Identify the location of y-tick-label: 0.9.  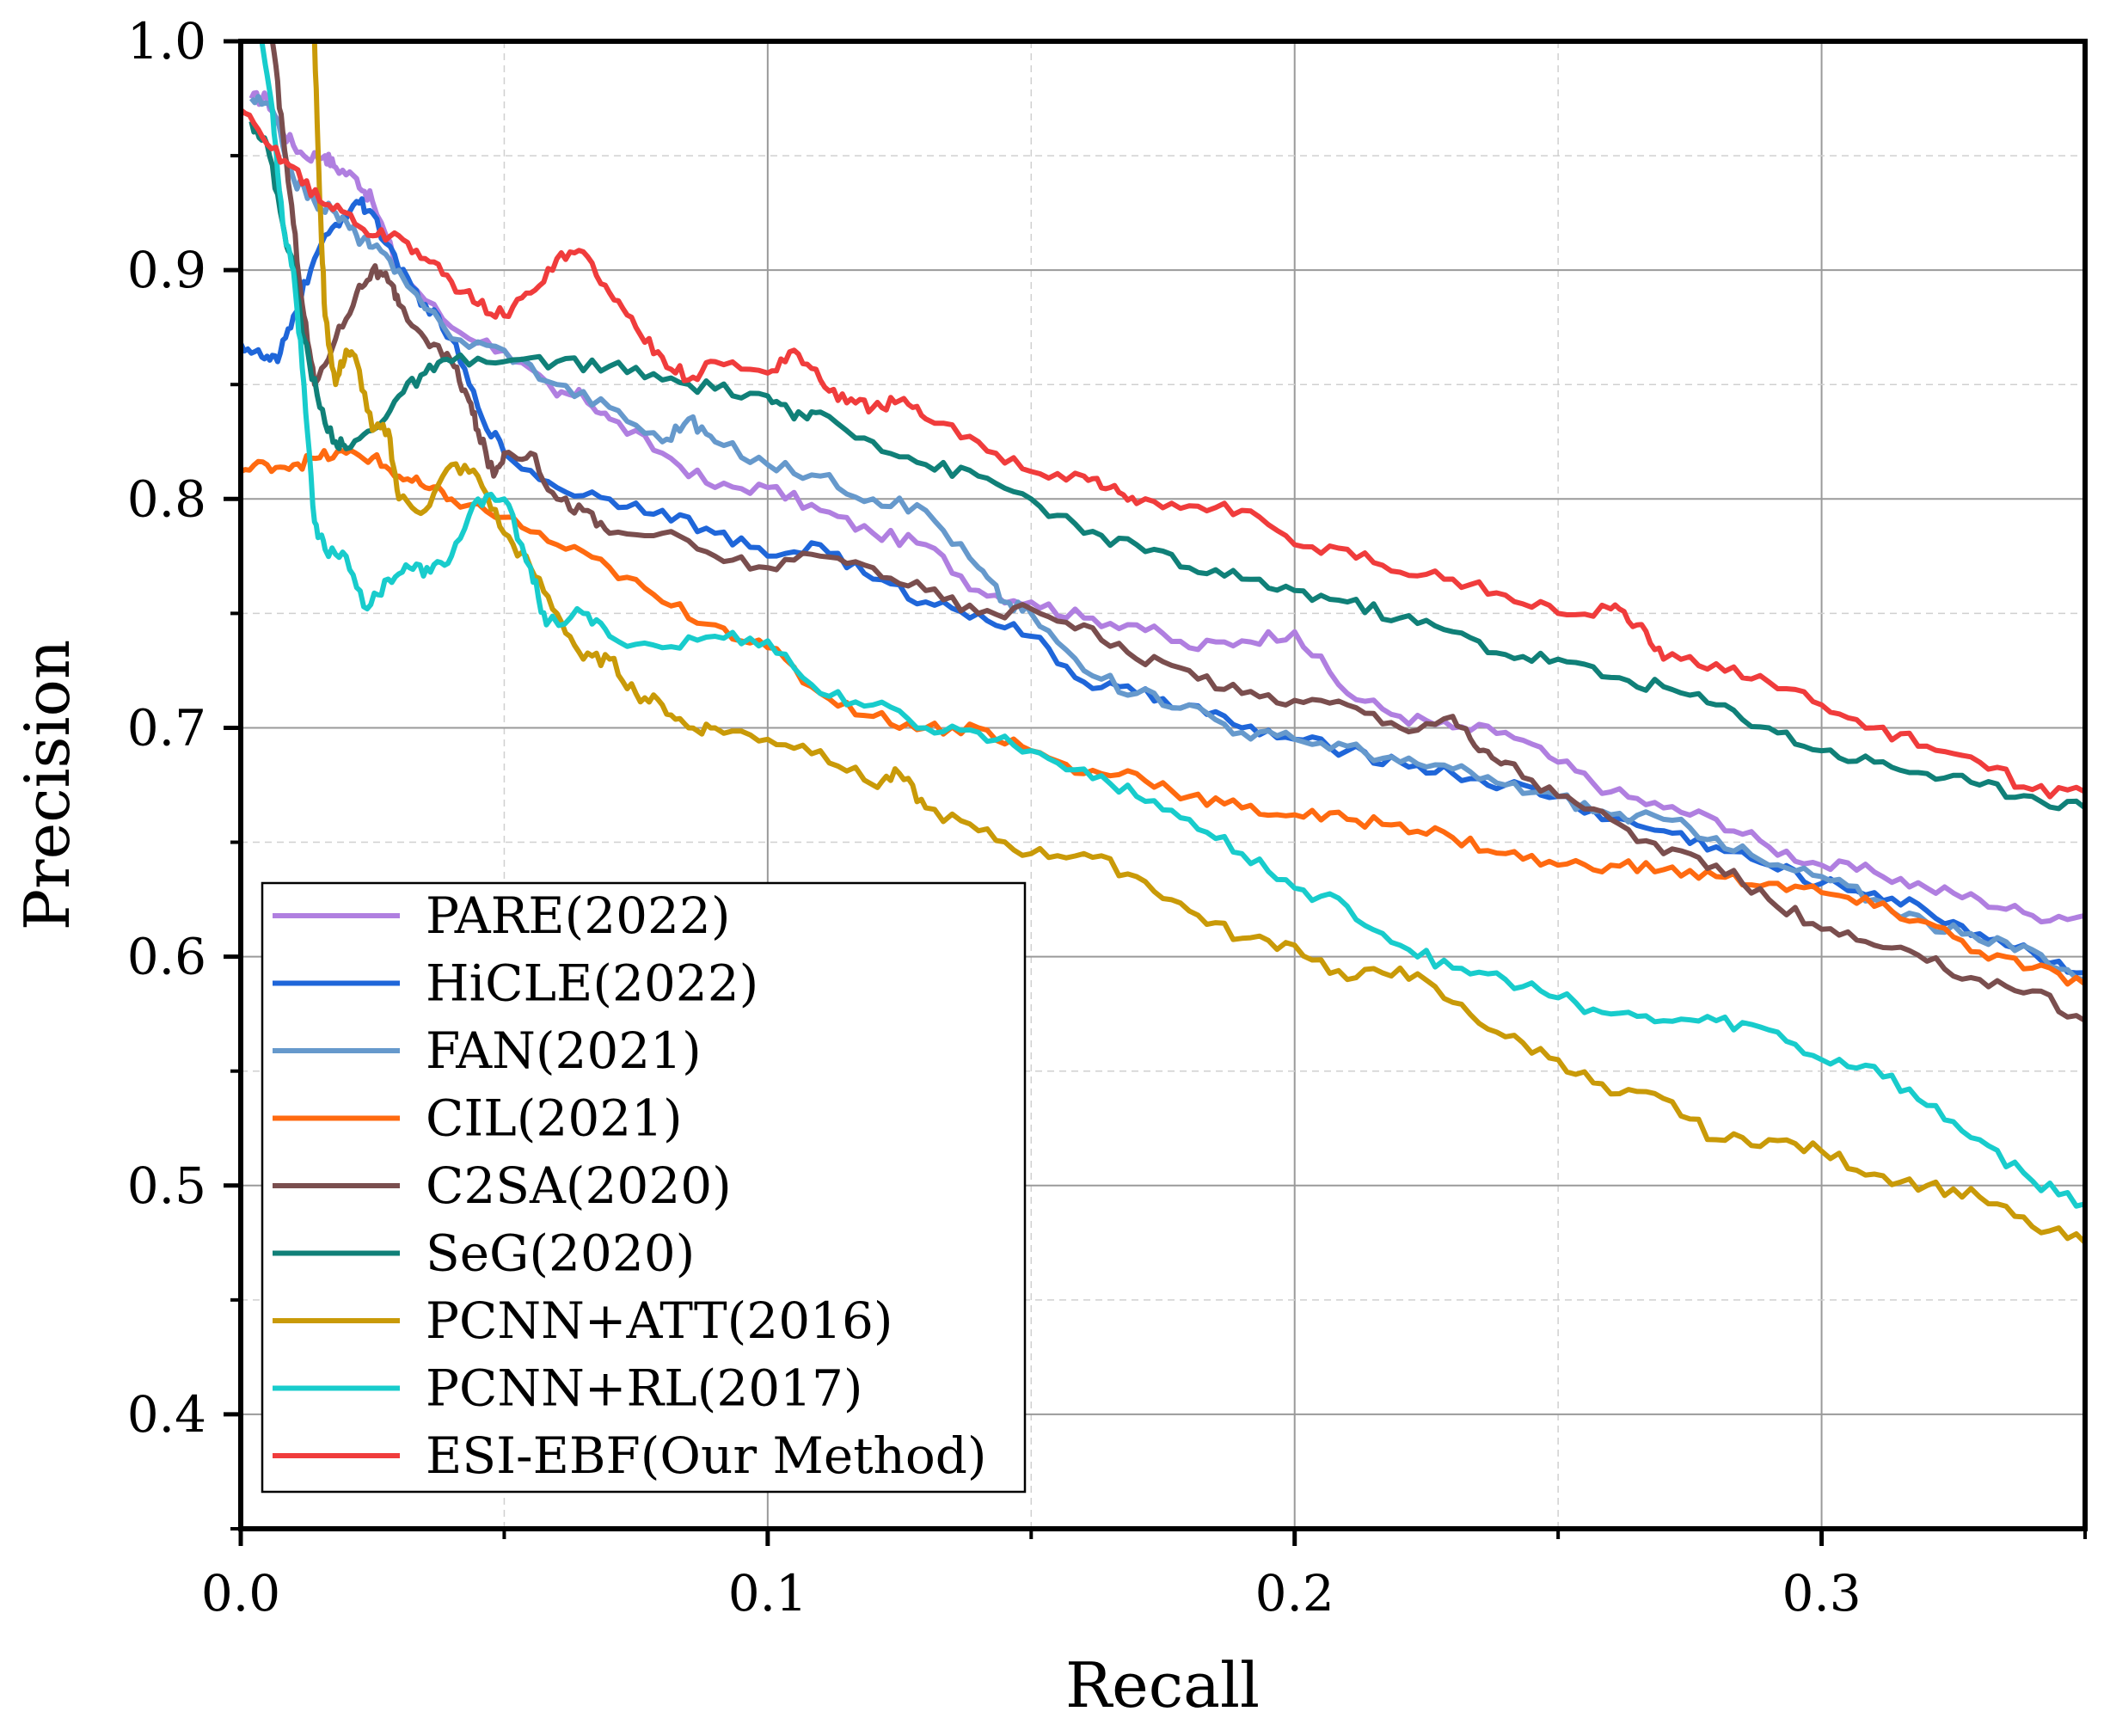
(166, 270).